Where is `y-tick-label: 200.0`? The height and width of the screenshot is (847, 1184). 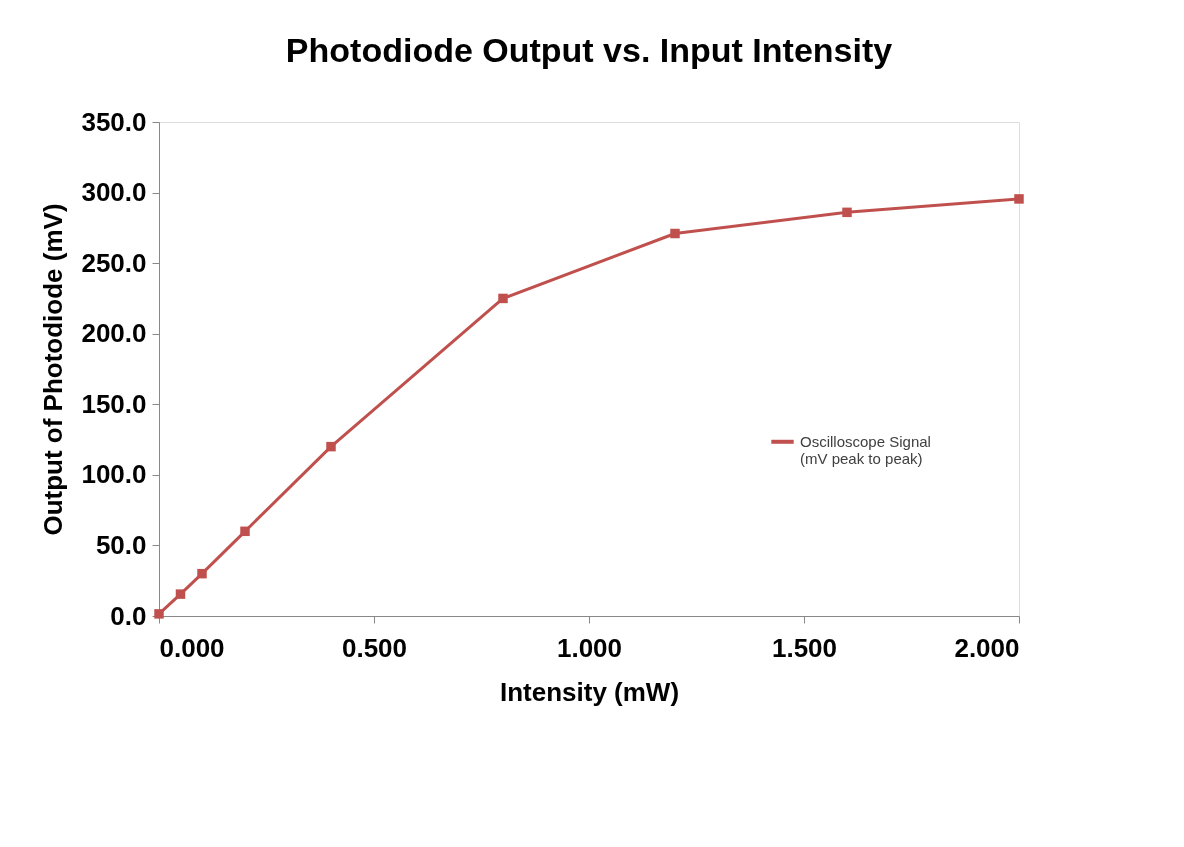
y-tick-label: 200.0 is located at coordinates (114, 333).